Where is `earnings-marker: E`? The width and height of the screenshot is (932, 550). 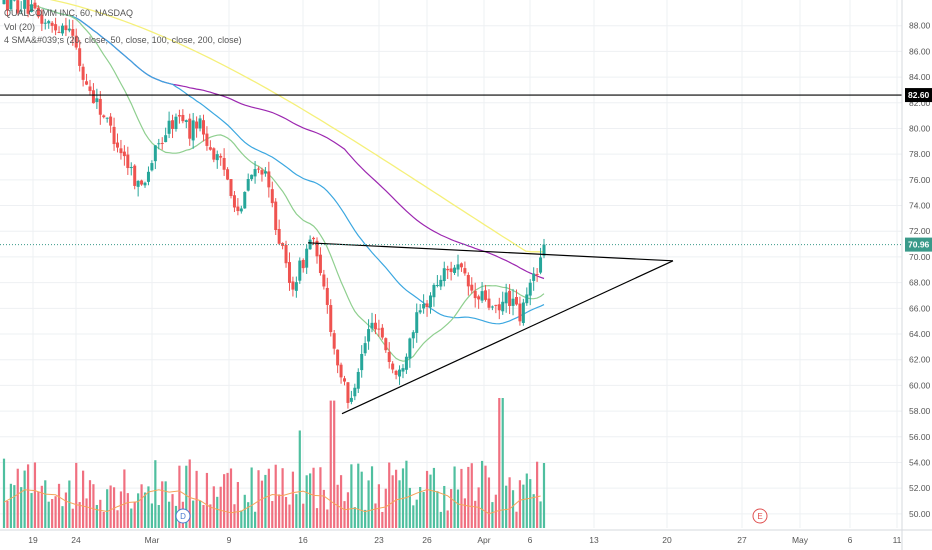 earnings-marker: E is located at coordinates (760, 516).